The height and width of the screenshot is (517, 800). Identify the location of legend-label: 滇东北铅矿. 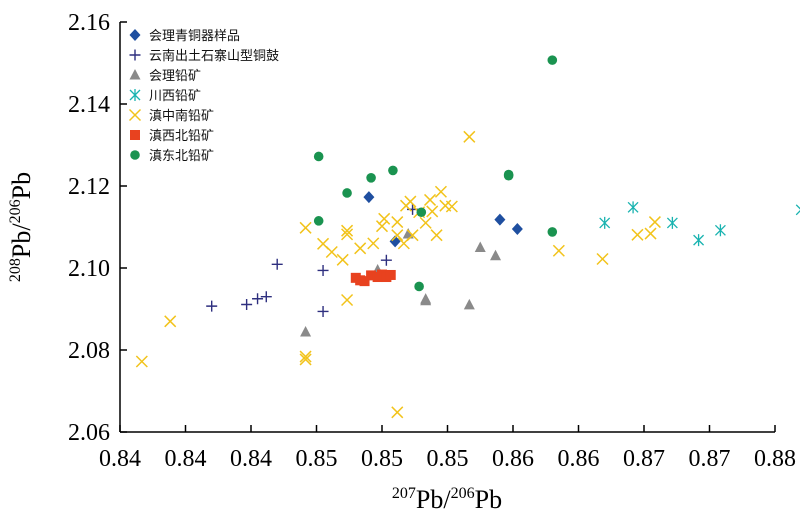
(181, 156).